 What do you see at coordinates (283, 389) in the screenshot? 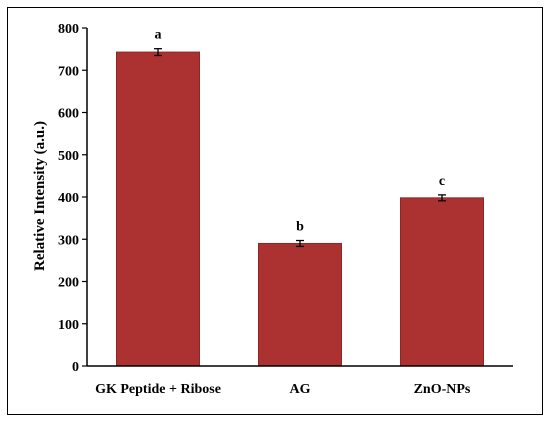
I see `x-tick-labels-layer: GK Peptide + Ribose AG ZnO-NPs` at bounding box center [283, 389].